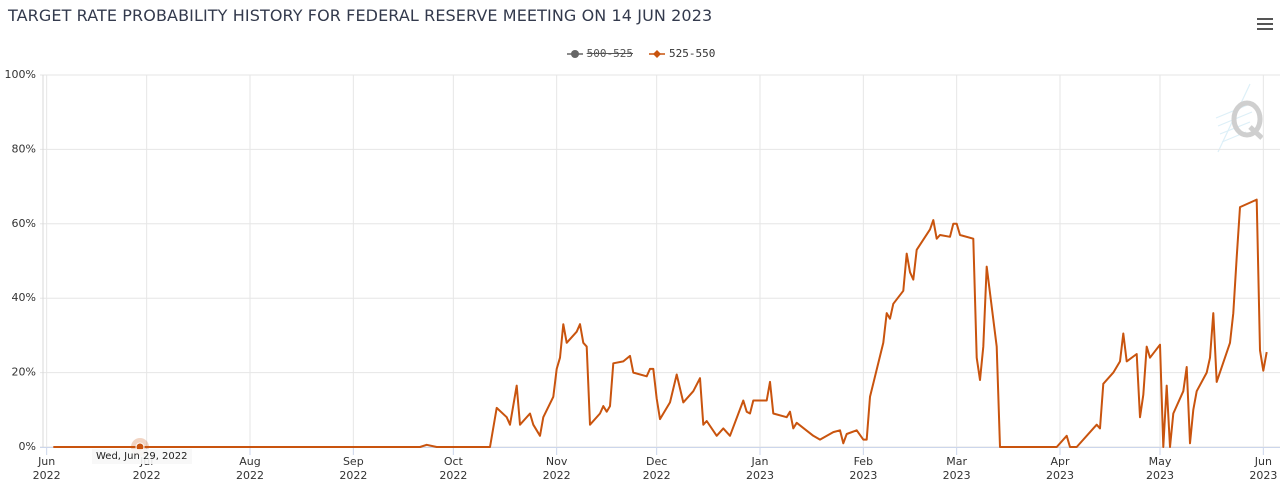 This screenshot has width=1282, height=488. I want to click on tooltip: Wed, Jun 29, 2022, so click(142, 456).